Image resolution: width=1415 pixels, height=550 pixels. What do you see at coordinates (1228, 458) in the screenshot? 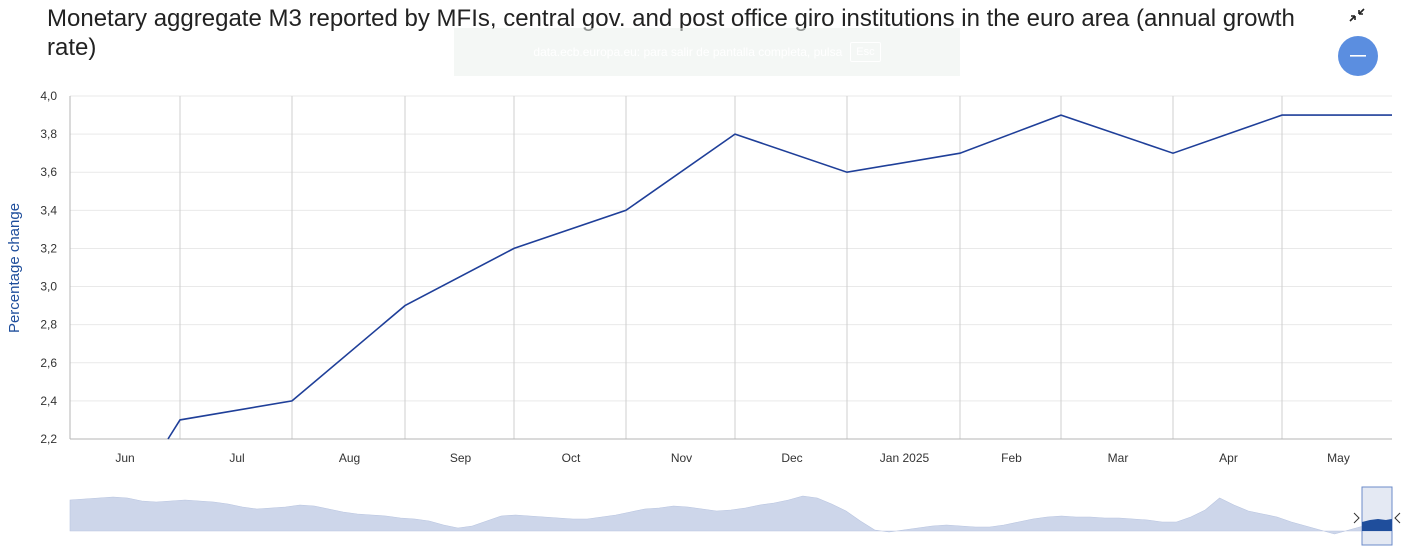
I see `x-tick-label: Apr` at bounding box center [1228, 458].